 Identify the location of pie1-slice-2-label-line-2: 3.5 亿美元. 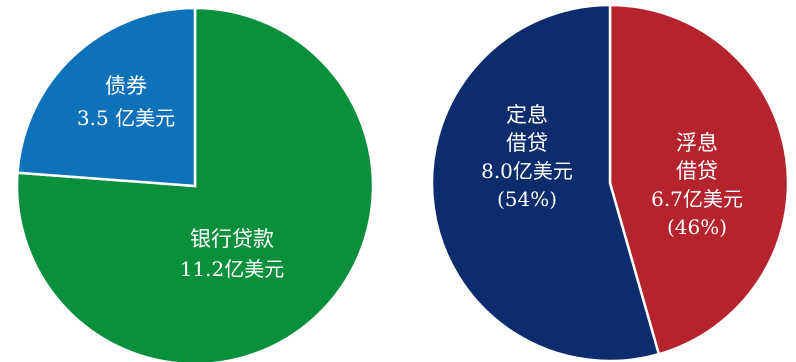
(126, 118).